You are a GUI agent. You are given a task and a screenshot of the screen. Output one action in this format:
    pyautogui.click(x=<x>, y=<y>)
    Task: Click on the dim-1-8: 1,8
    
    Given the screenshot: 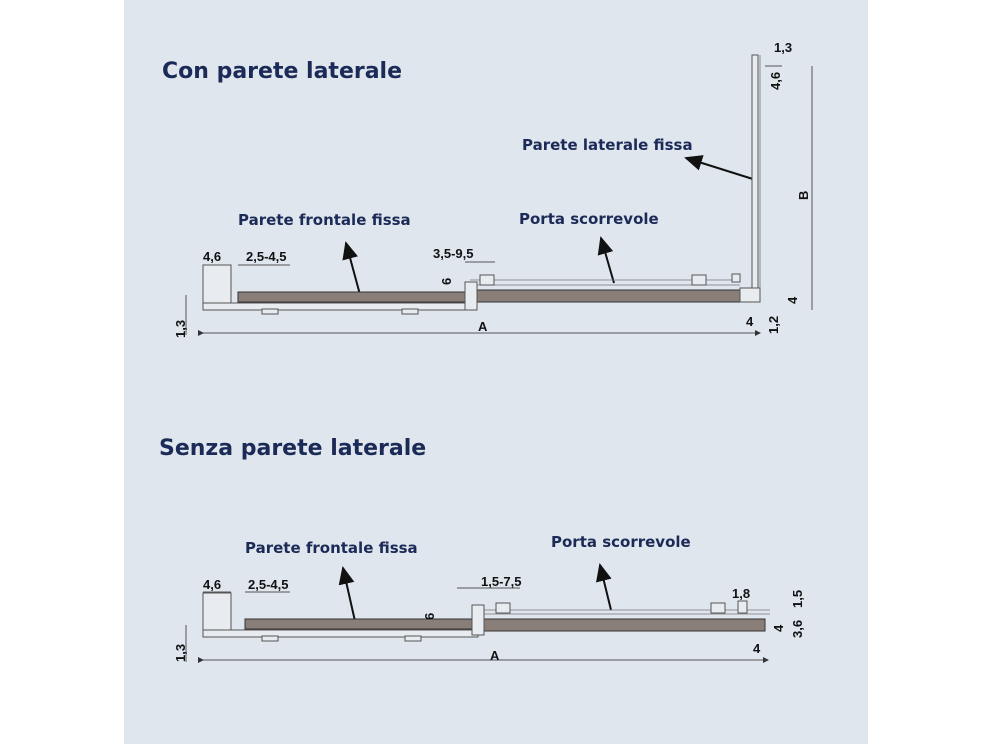 What is the action you would take?
    pyautogui.click(x=741, y=593)
    